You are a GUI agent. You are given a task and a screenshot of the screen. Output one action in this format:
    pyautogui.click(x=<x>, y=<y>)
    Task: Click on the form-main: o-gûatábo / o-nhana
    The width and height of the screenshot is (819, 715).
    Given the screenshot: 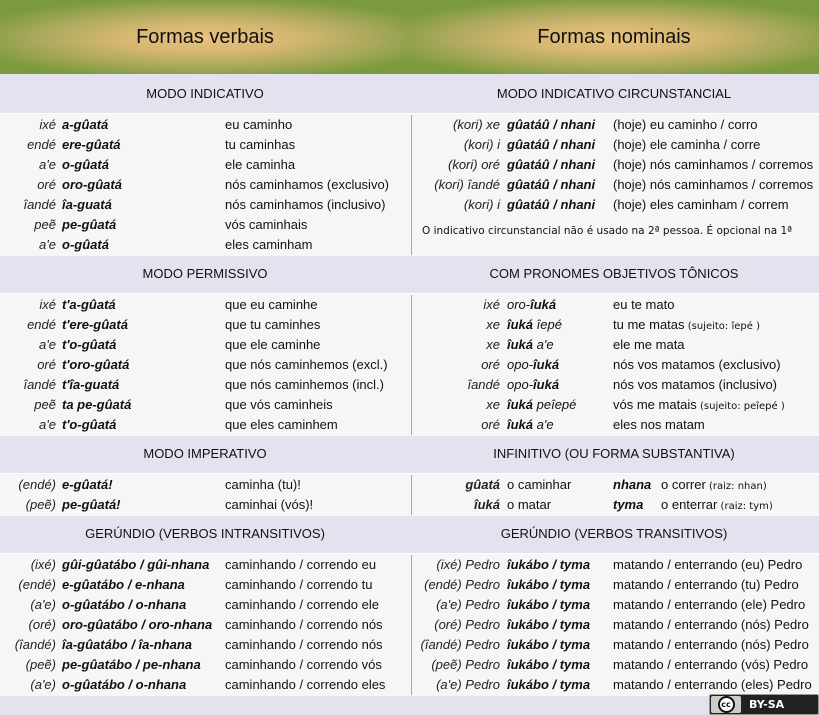 What is the action you would take?
    pyautogui.click(x=124, y=604)
    